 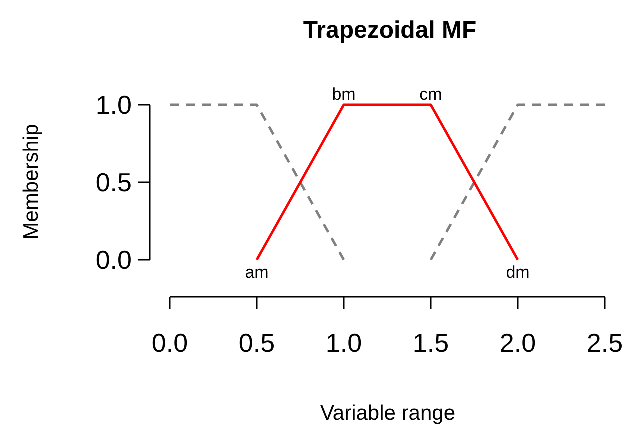 What do you see at coordinates (31, 182) in the screenshot?
I see `y-axis-title: Membership` at bounding box center [31, 182].